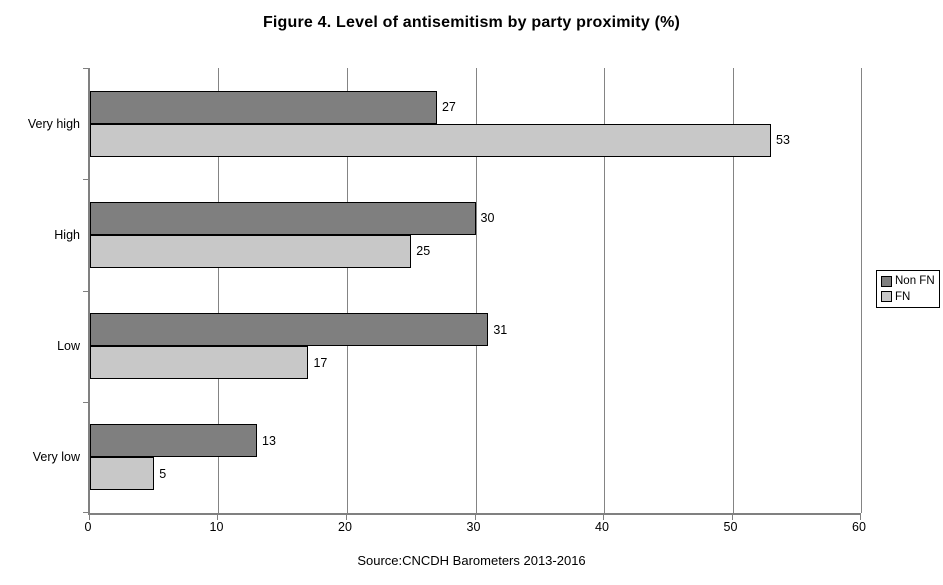 The width and height of the screenshot is (943, 585). Describe the element at coordinates (487, 218) in the screenshot. I see `bar-value-label-non-fn-high: 30` at that location.